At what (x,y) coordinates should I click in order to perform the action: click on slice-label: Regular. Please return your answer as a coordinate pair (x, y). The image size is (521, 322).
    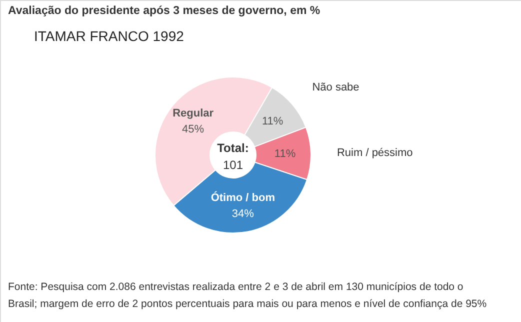
    Looking at the image, I should click on (193, 114).